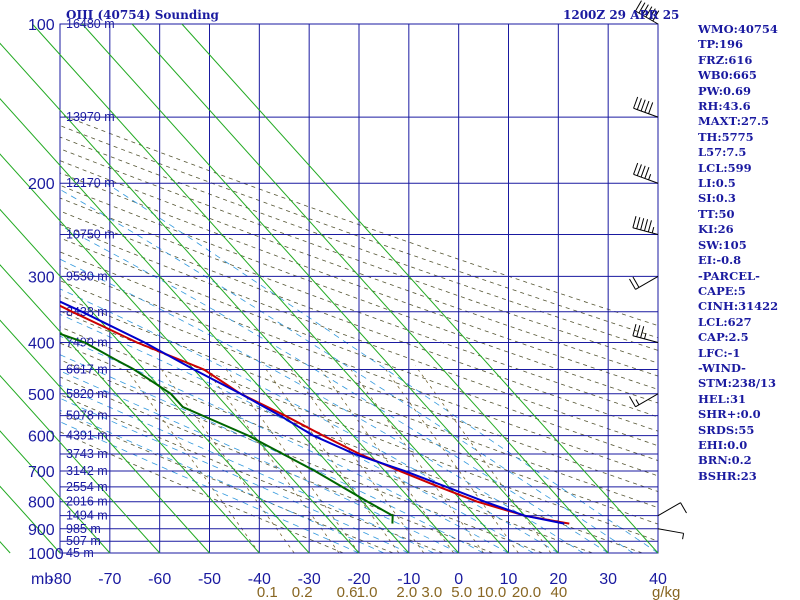 This screenshot has width=800, height=600. What do you see at coordinates (722, 244) in the screenshot?
I see `index-line: SW:105` at bounding box center [722, 244].